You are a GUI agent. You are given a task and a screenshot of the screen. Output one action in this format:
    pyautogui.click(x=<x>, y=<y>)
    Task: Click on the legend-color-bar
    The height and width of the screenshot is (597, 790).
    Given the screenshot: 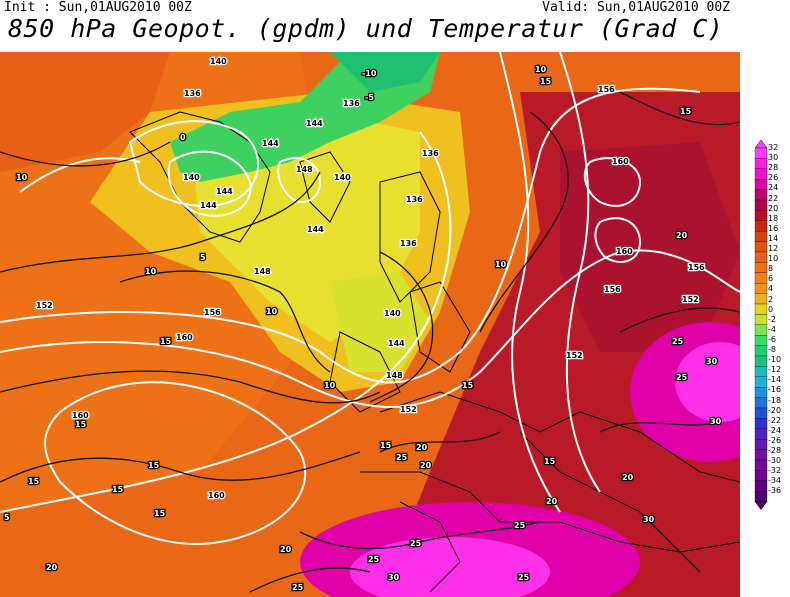 What is the action you would take?
    pyautogui.click(x=761, y=325)
    